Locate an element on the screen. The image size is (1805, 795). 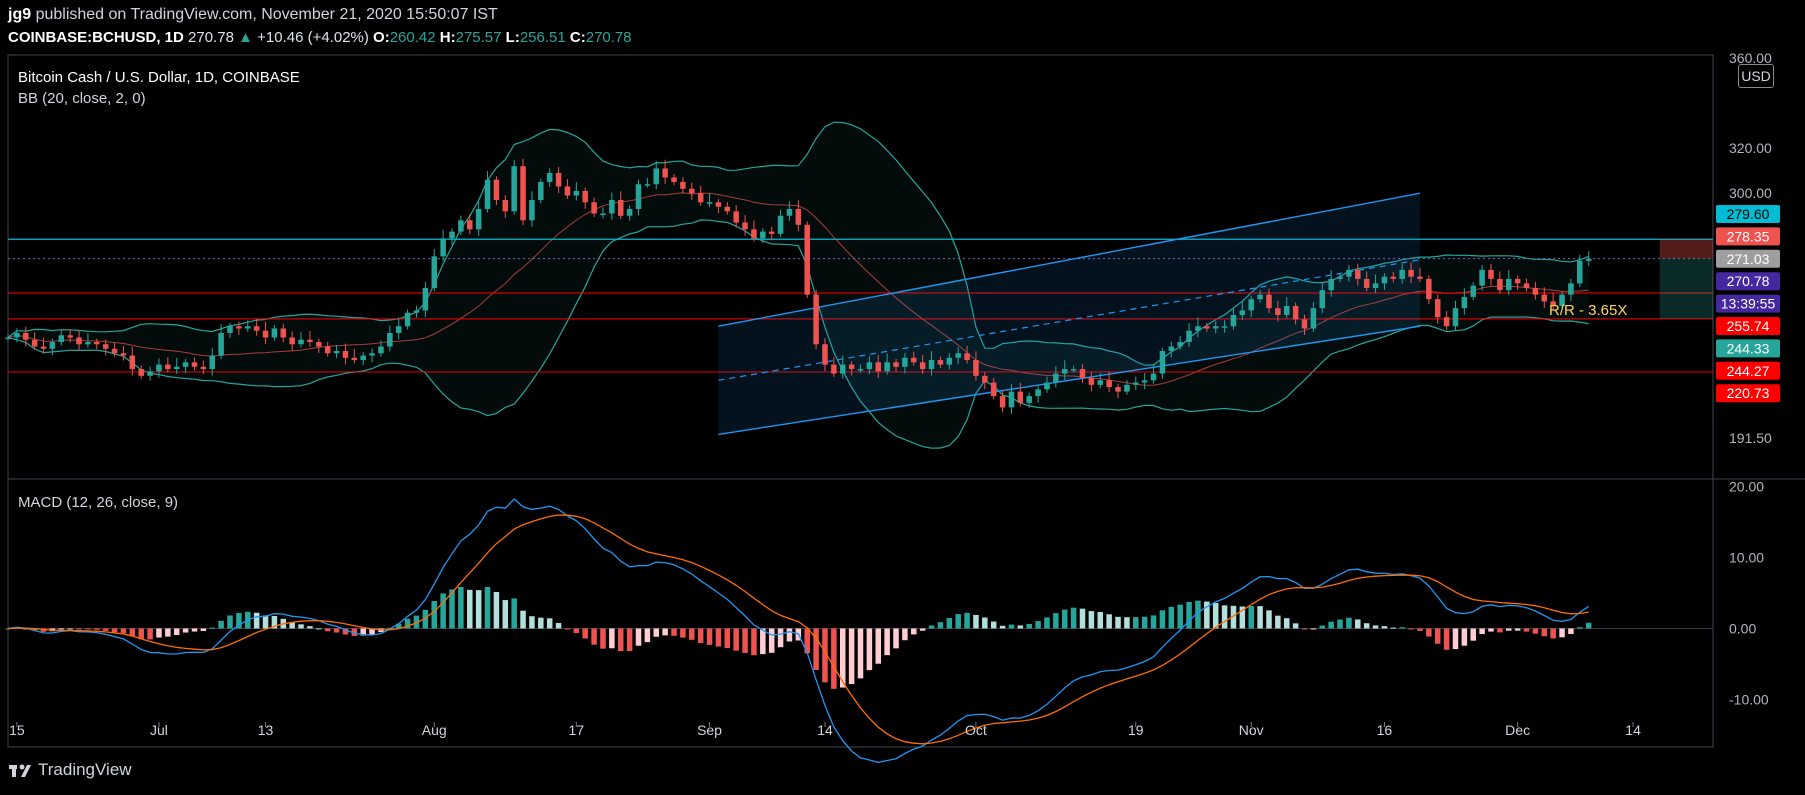
price-change: +10.46 (+4.02%) is located at coordinates (313, 37).